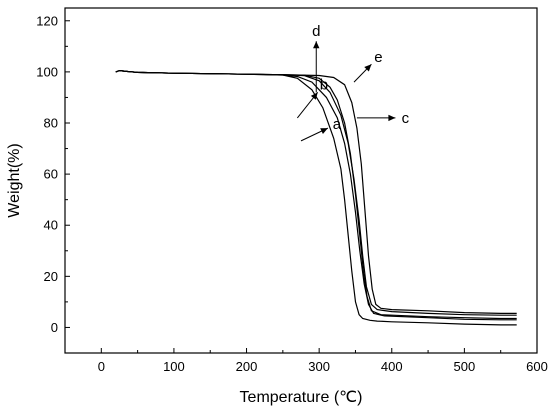 The height and width of the screenshot is (410, 550). What do you see at coordinates (324, 131) in the screenshot?
I see `annotation-arrowhead-a` at bounding box center [324, 131].